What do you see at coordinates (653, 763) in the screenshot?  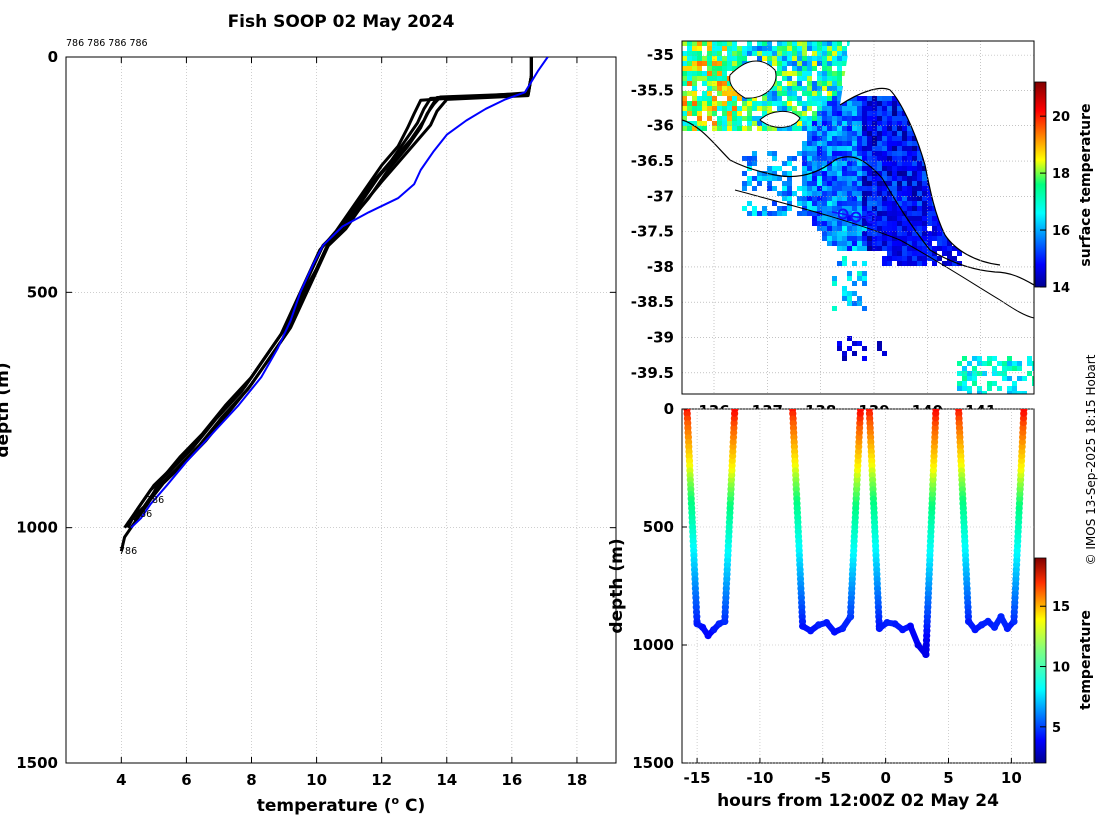 I see `y-tick-label: 1500` at bounding box center [653, 763].